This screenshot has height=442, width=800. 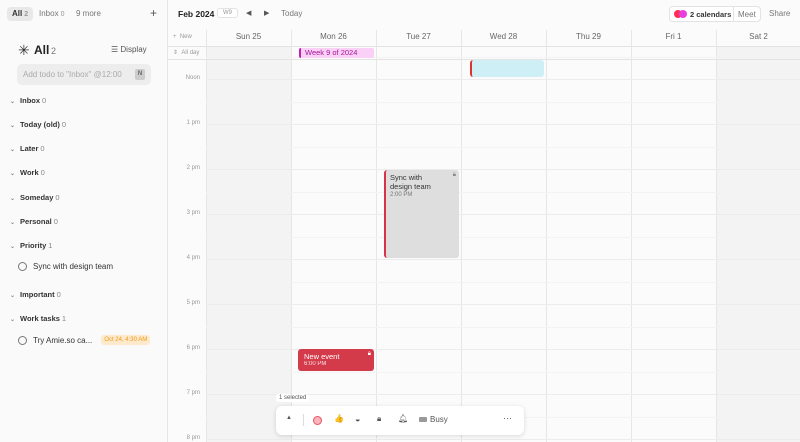 I want to click on day-header: Mon 26, so click(x=333, y=36).